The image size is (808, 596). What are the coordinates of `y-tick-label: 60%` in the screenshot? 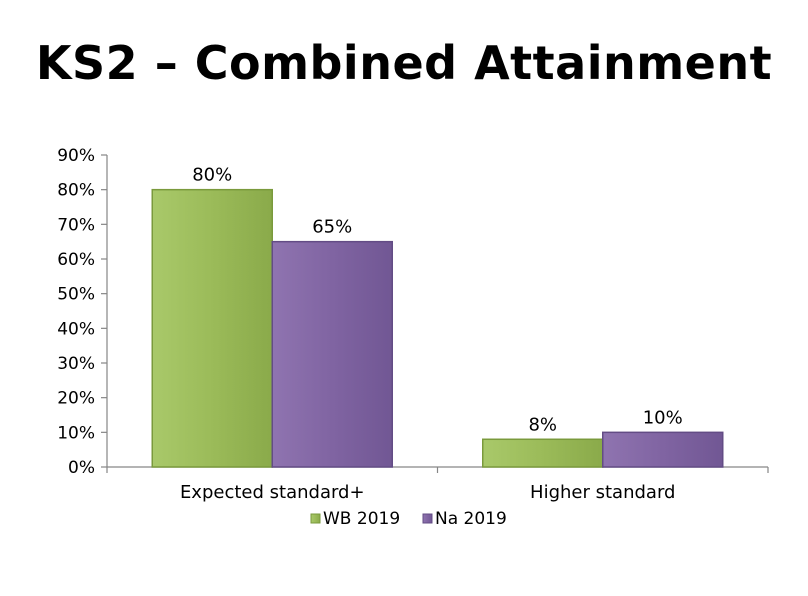 It's located at (76, 260).